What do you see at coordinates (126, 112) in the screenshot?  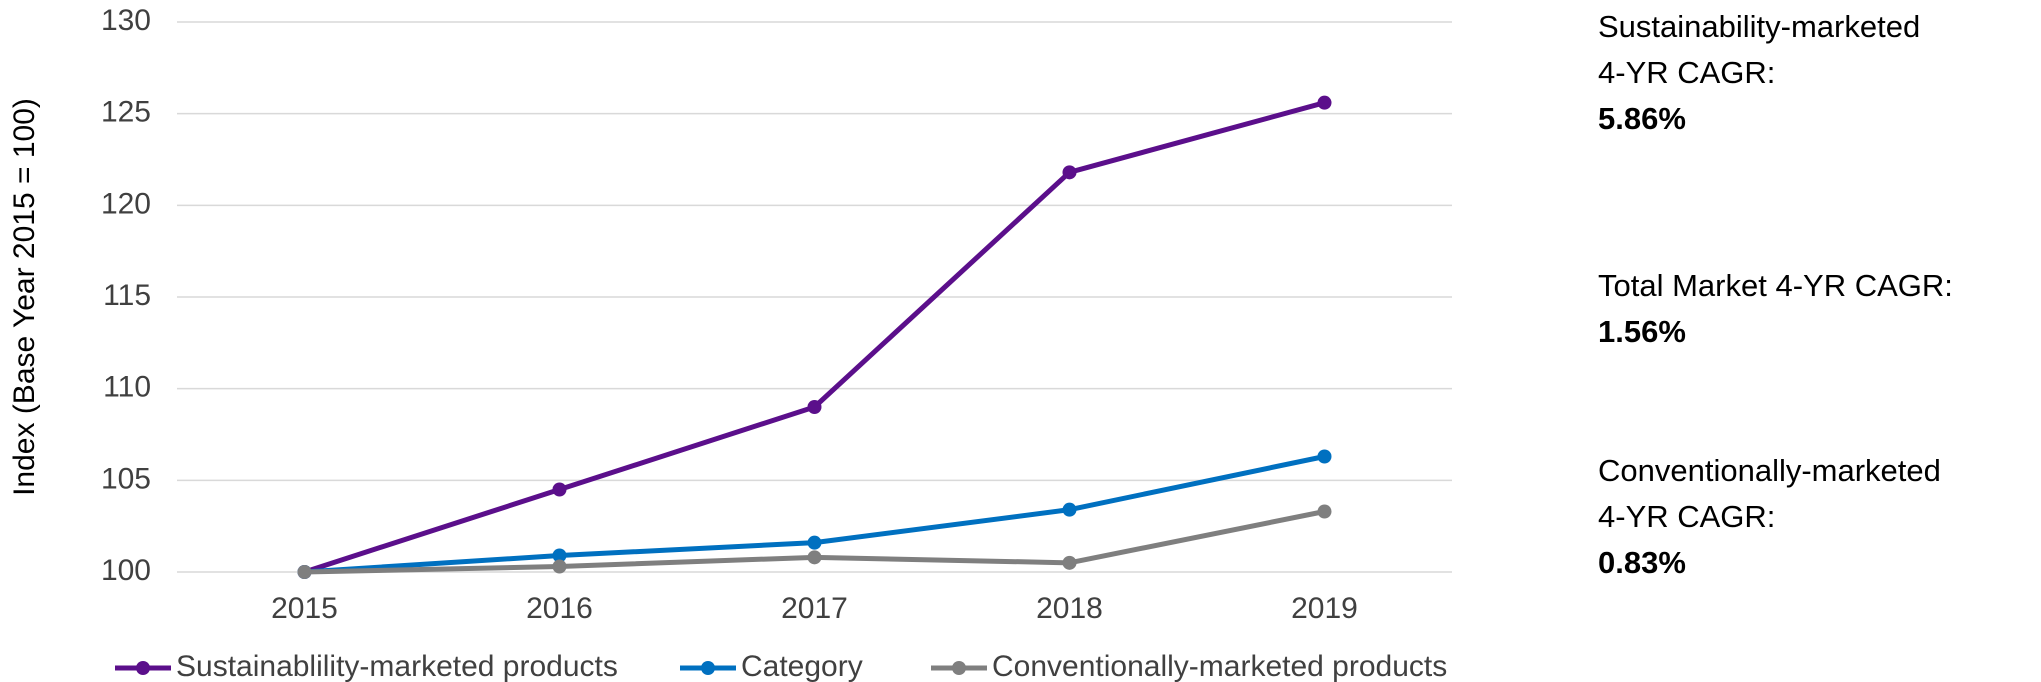 I see `y-tick-label: 125` at bounding box center [126, 112].